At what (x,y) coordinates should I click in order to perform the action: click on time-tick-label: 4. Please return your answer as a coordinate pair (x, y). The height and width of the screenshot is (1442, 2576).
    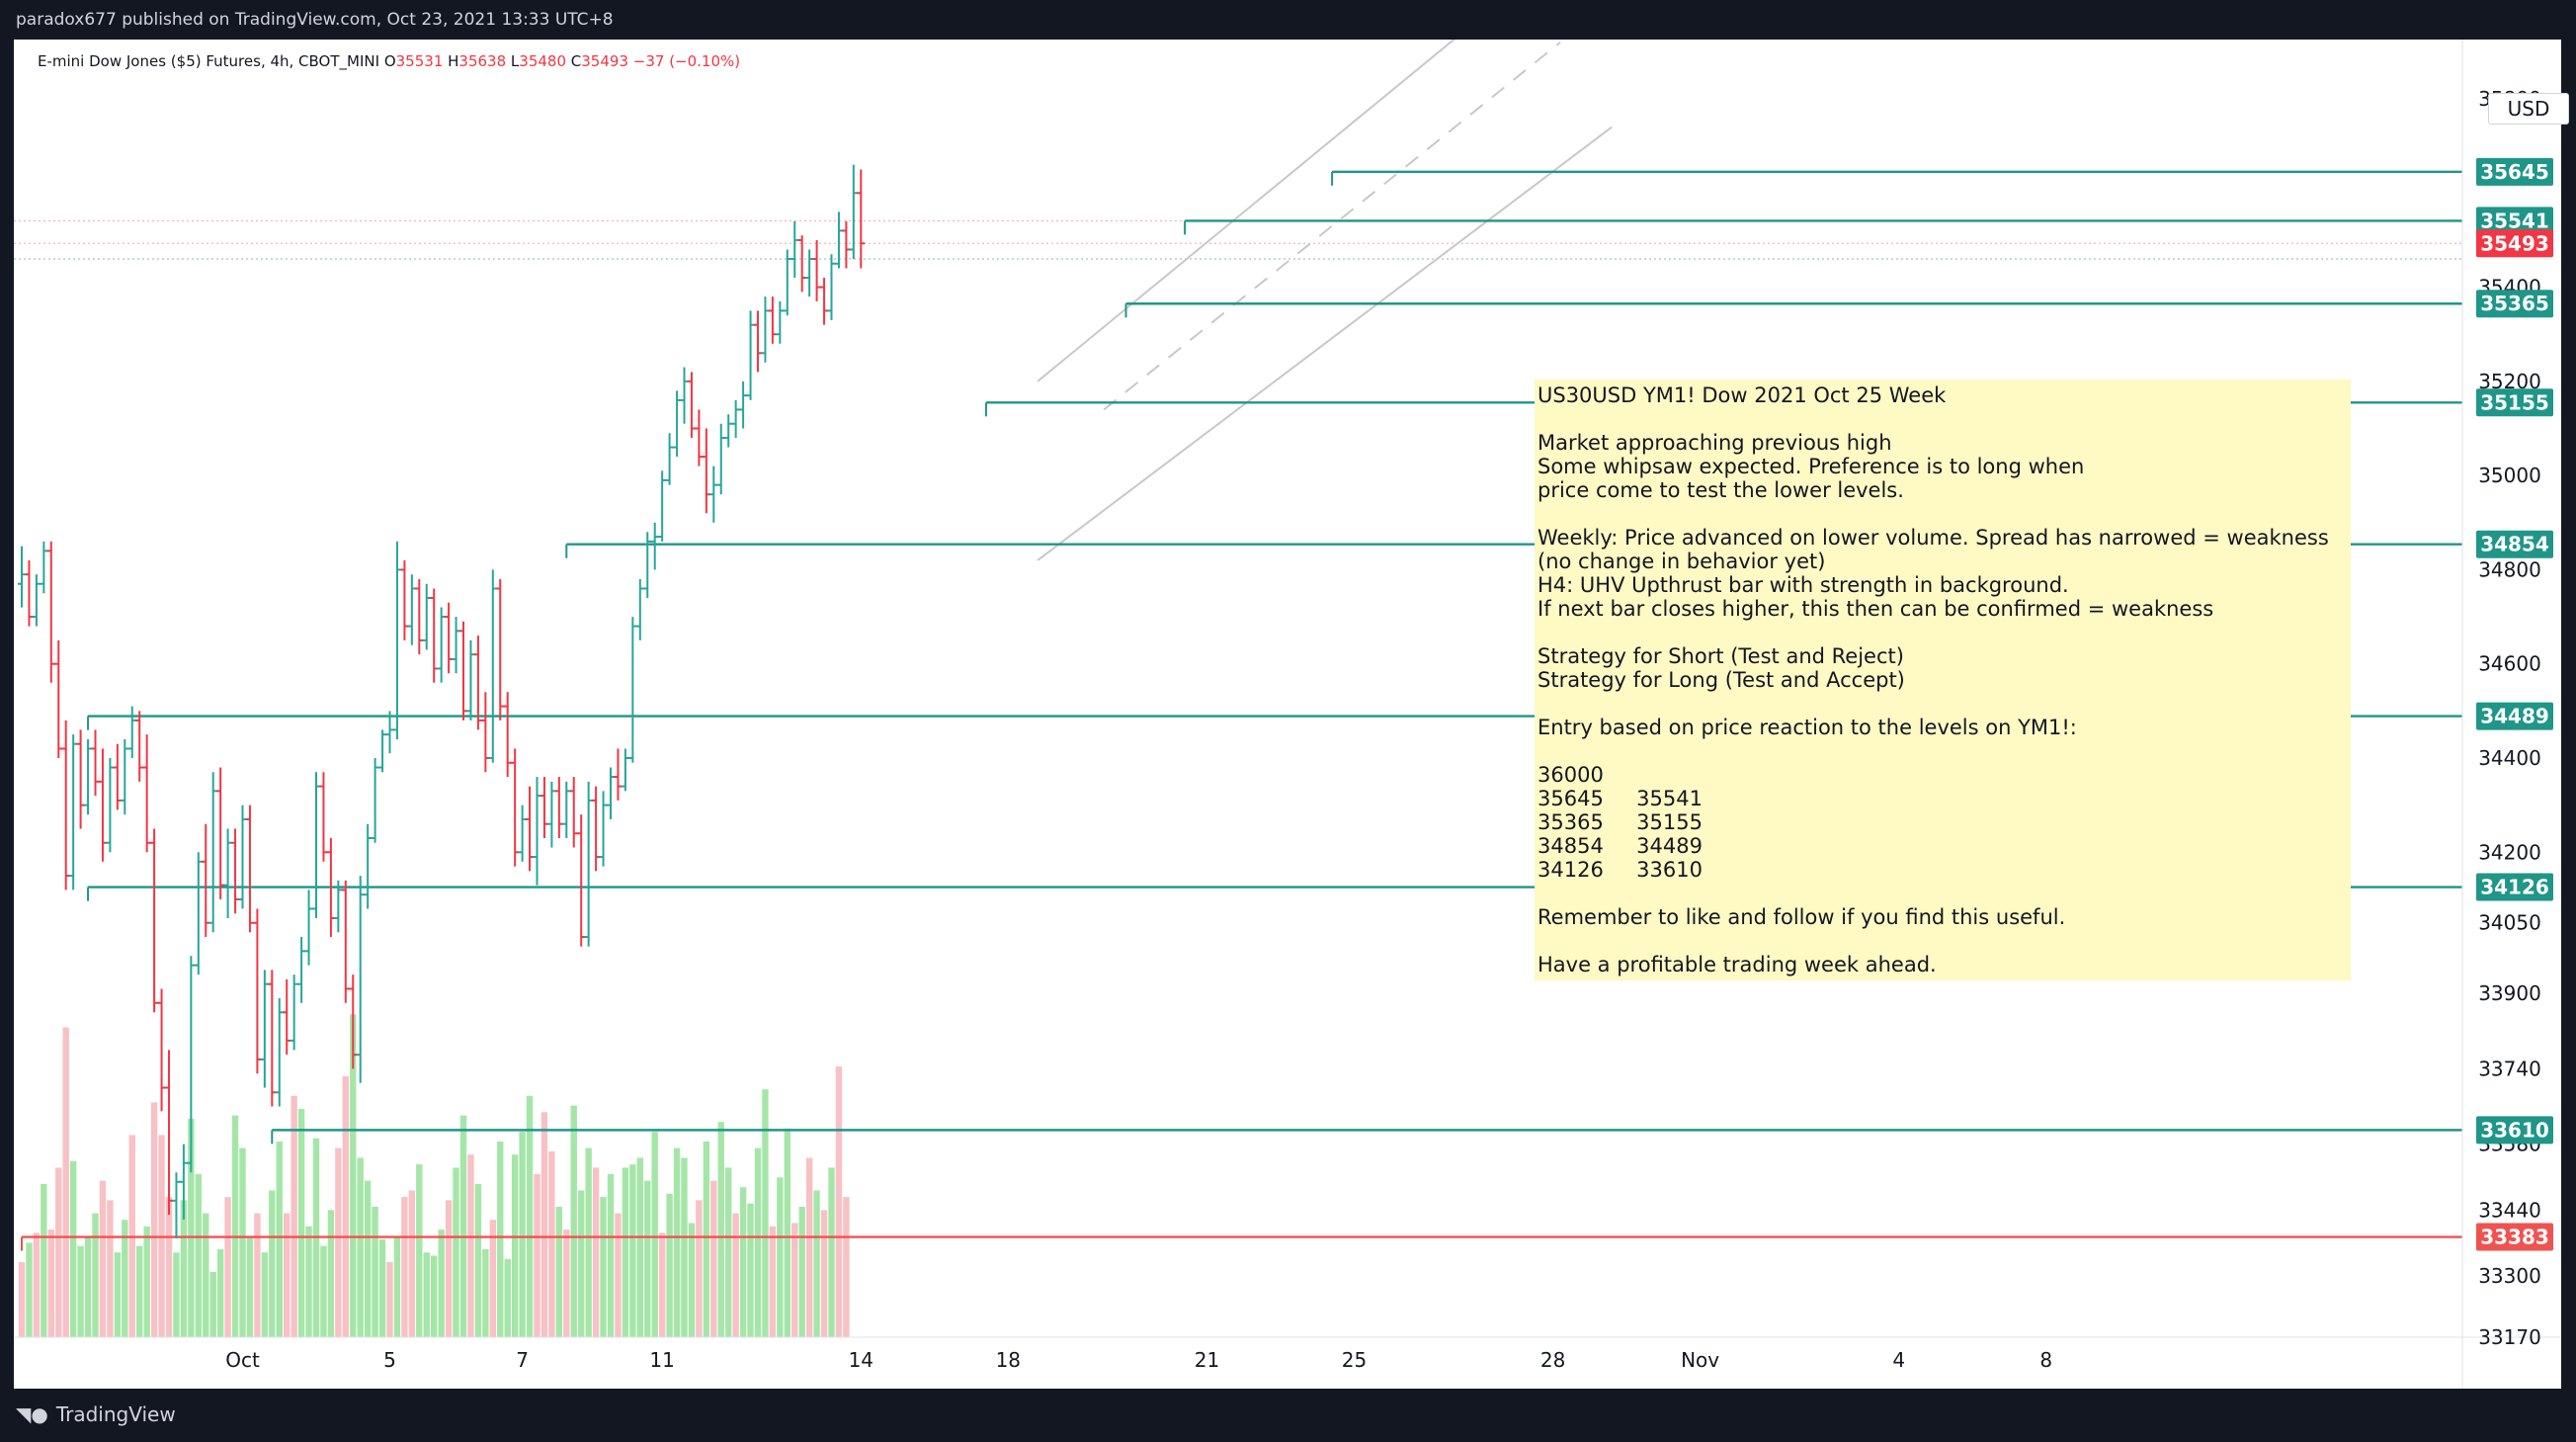
    Looking at the image, I should click on (1898, 1360).